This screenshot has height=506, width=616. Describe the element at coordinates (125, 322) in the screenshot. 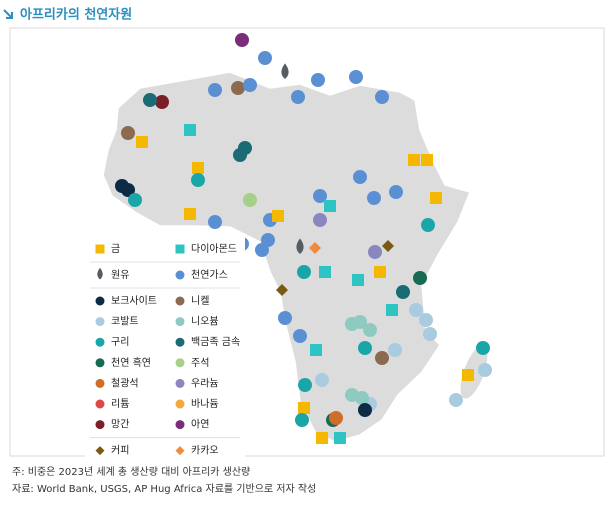

I see `legend-label: 코발트` at that location.